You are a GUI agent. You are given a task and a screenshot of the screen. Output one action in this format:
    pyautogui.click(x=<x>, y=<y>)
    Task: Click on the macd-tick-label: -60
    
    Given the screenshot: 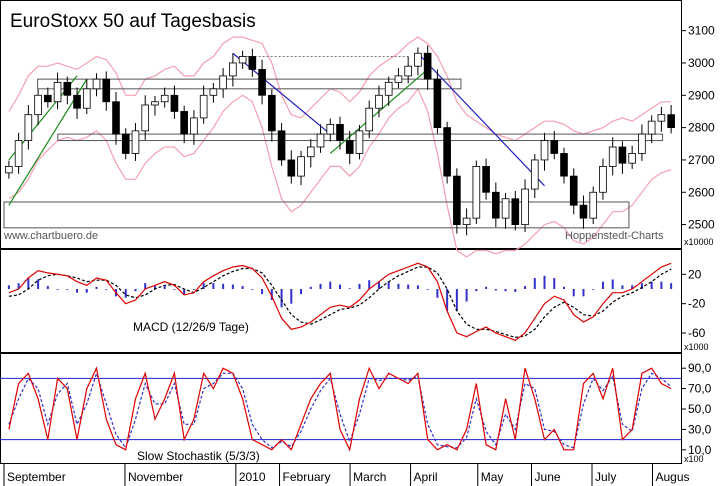 What is the action you would take?
    pyautogui.click(x=697, y=333)
    